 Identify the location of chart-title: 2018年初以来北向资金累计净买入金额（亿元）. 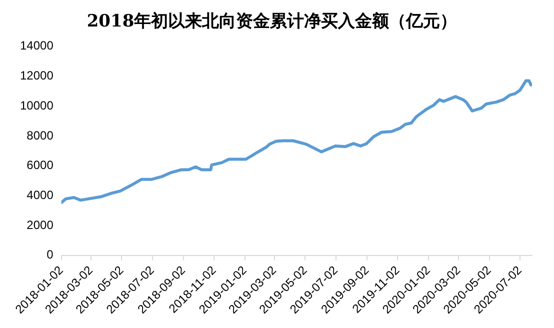
(272, 22).